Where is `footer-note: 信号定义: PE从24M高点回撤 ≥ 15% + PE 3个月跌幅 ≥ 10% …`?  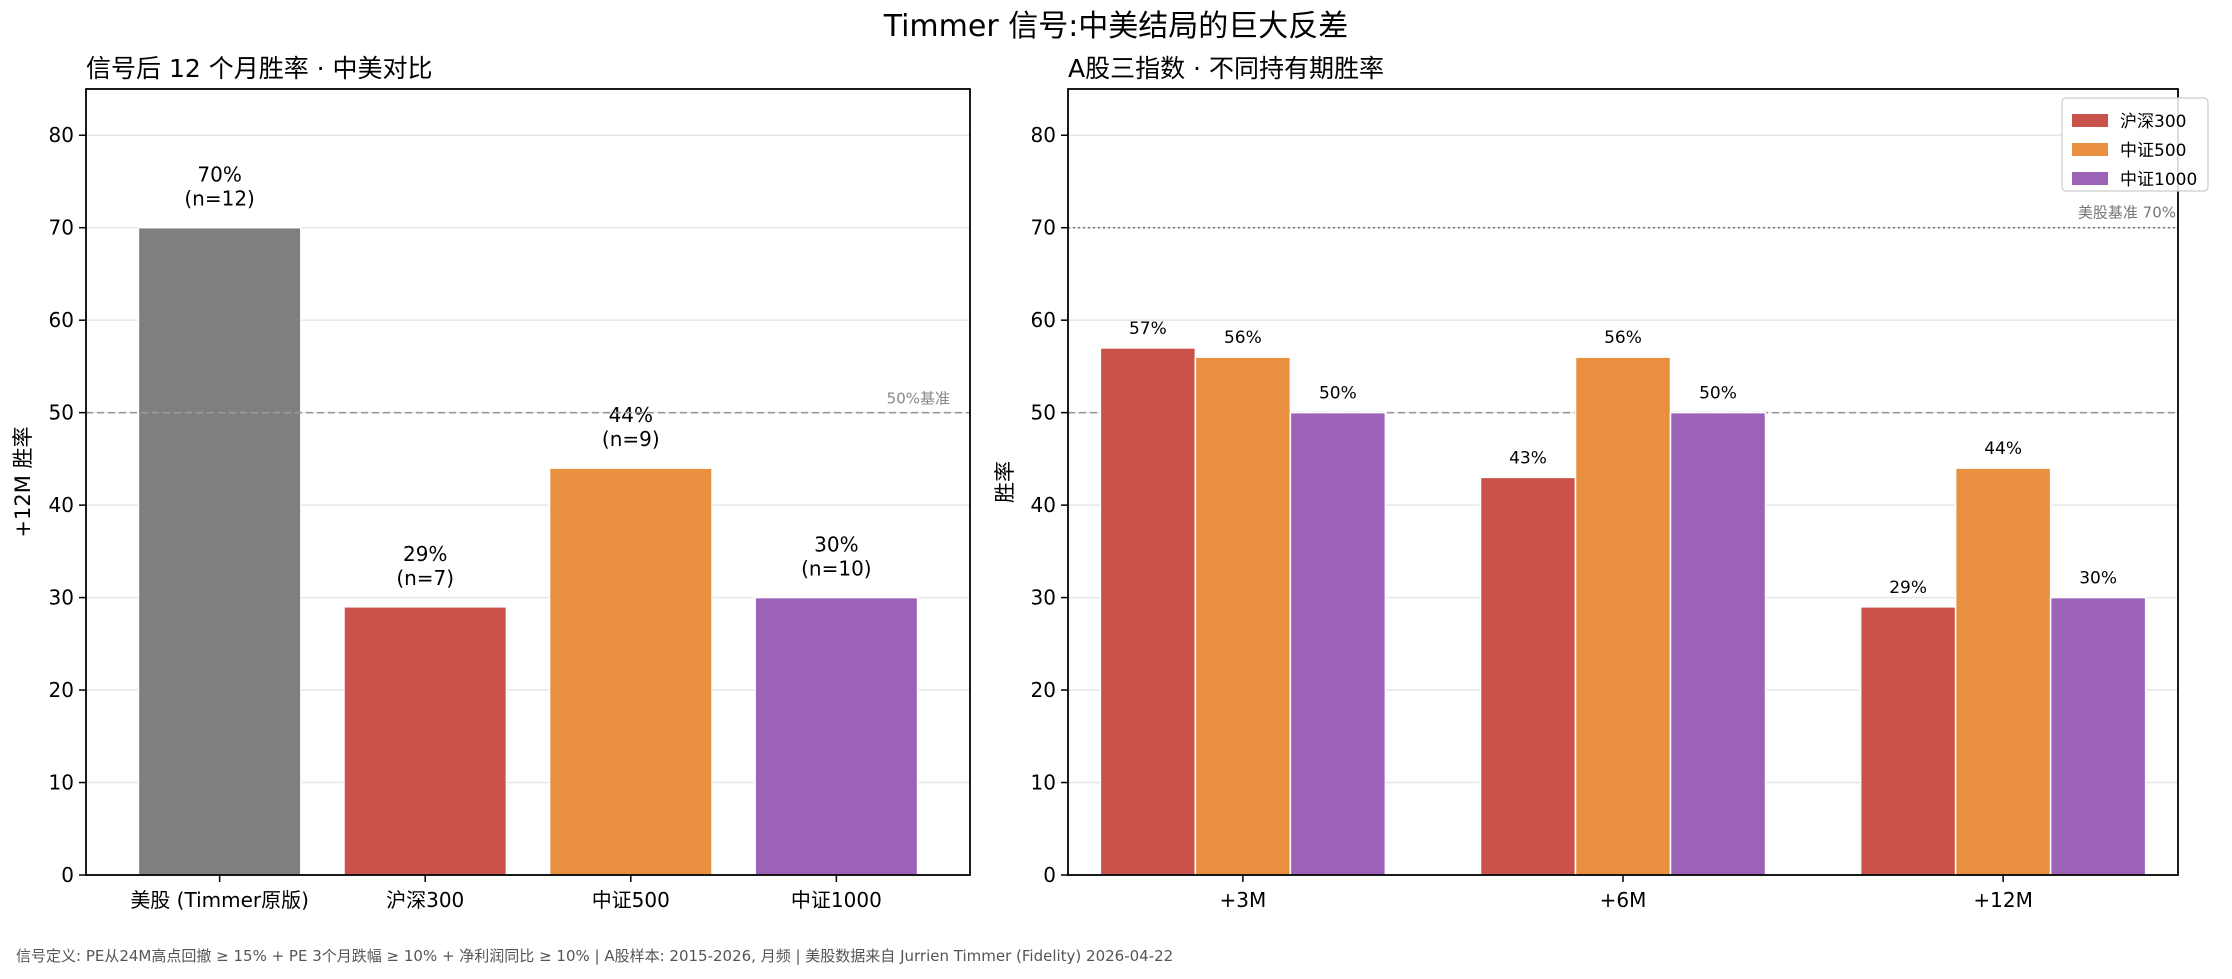 footer-note: 信号定义: PE从24M高点回撤 ≥ 15% + PE 3个月跌幅 ≥ 10% … is located at coordinates (595, 956).